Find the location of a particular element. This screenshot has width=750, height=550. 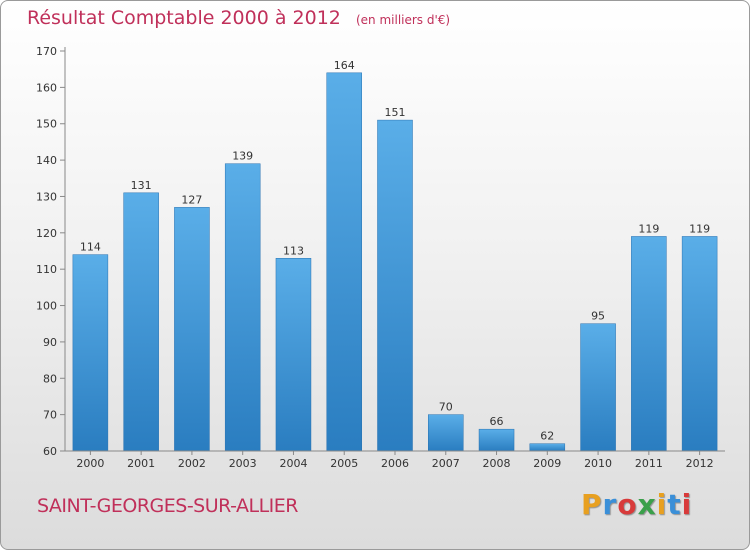

y-axis: 60 70 80 90 100 110 120 130 140 150 160 170 is located at coordinates (51, 251).